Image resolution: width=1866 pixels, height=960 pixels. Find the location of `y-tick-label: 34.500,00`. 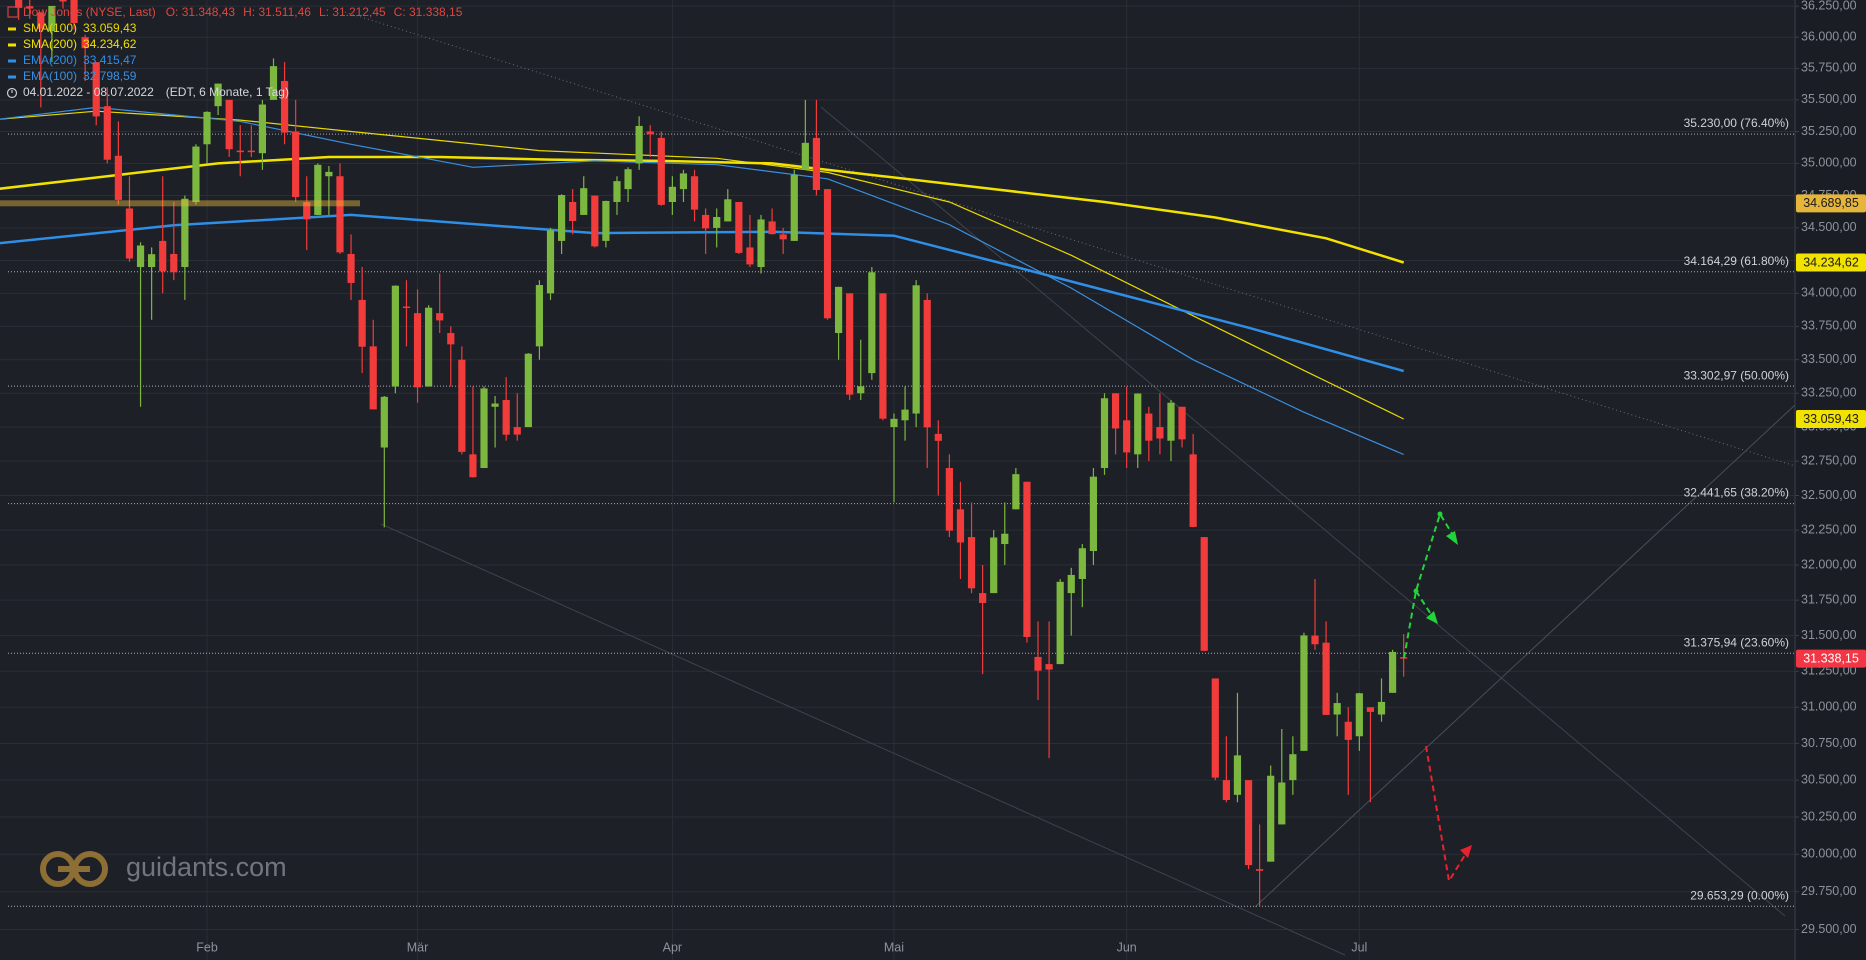

y-tick-label: 34.500,00 is located at coordinates (1829, 227).